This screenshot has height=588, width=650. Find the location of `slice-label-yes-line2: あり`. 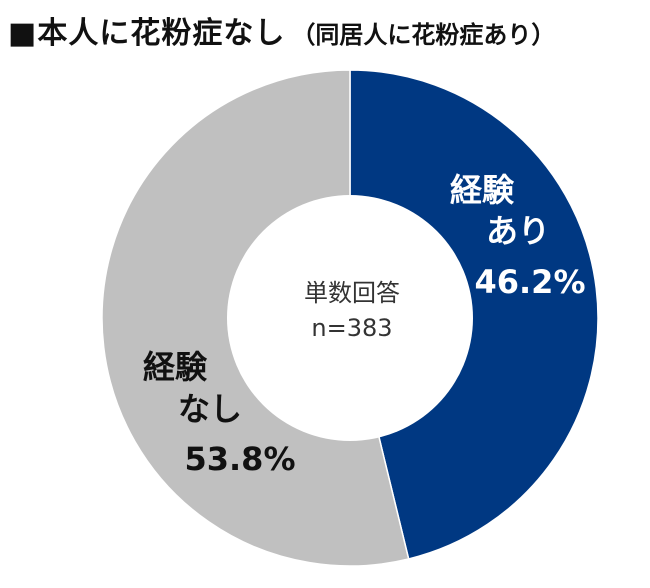

slice-label-yes-line2: あり is located at coordinates (518, 231).